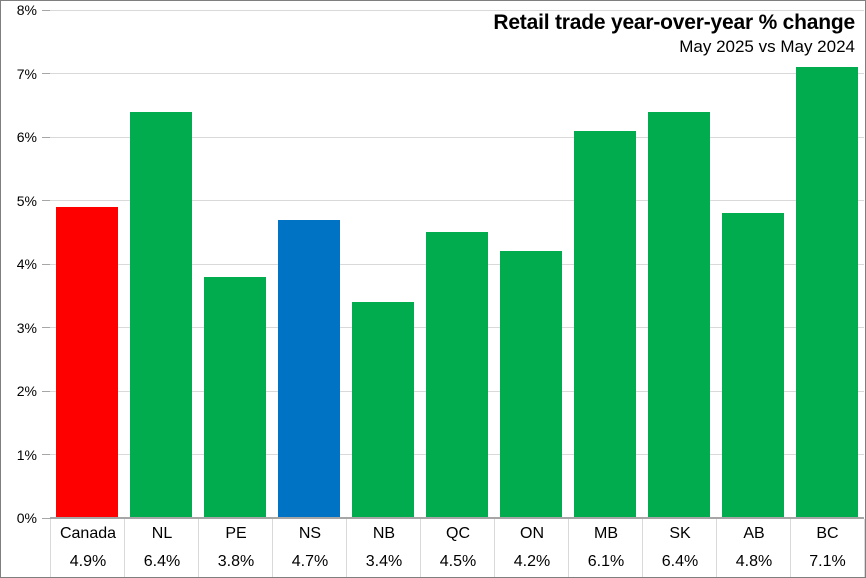 This screenshot has width=866, height=578. I want to click on x-label-value-sk: 6.4%, so click(680, 561).